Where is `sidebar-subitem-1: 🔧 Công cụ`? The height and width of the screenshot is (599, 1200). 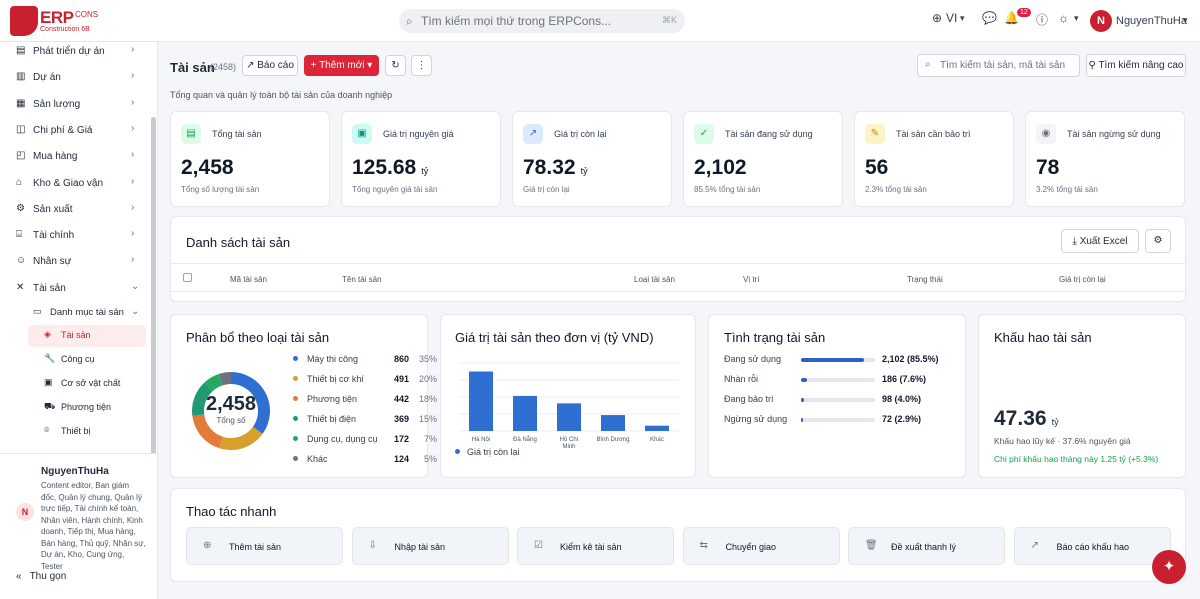
sidebar-subitem-1: 🔧 Công cụ is located at coordinates (75, 360).